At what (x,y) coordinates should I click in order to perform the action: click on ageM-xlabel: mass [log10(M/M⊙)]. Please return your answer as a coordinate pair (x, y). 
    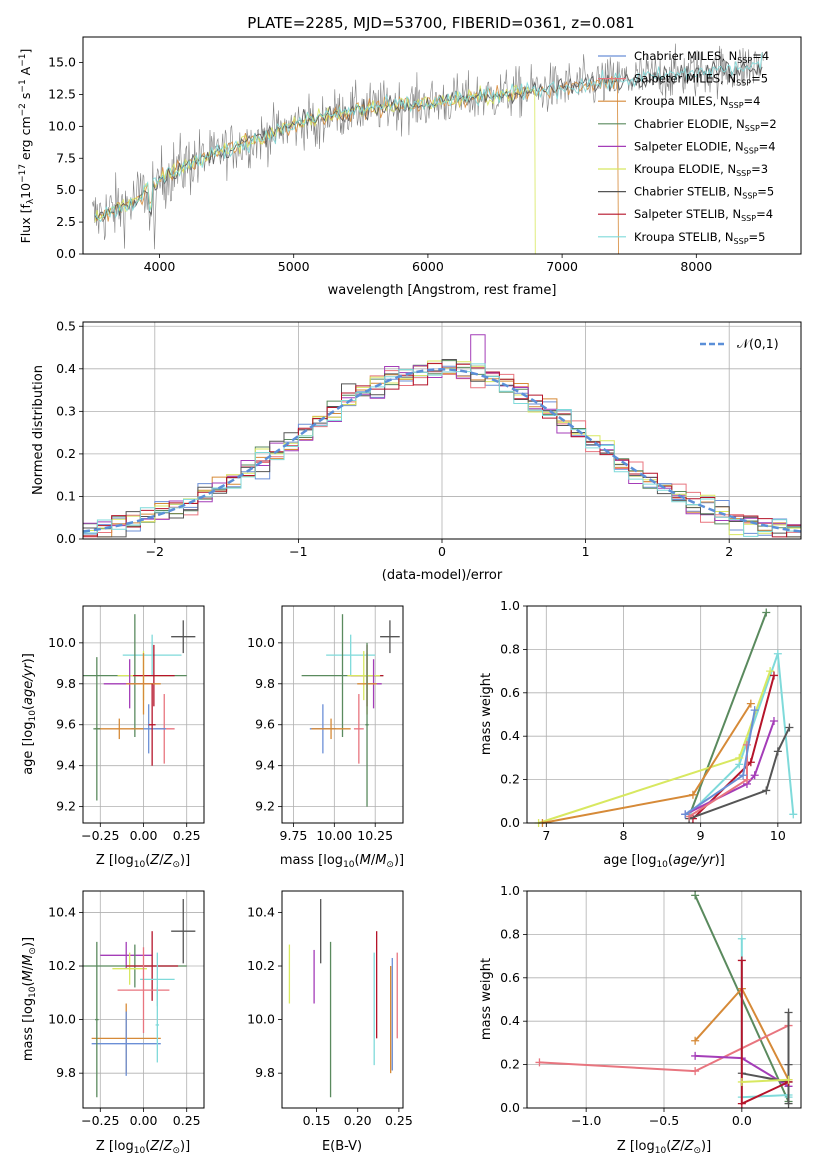
    Looking at the image, I should click on (342, 861).